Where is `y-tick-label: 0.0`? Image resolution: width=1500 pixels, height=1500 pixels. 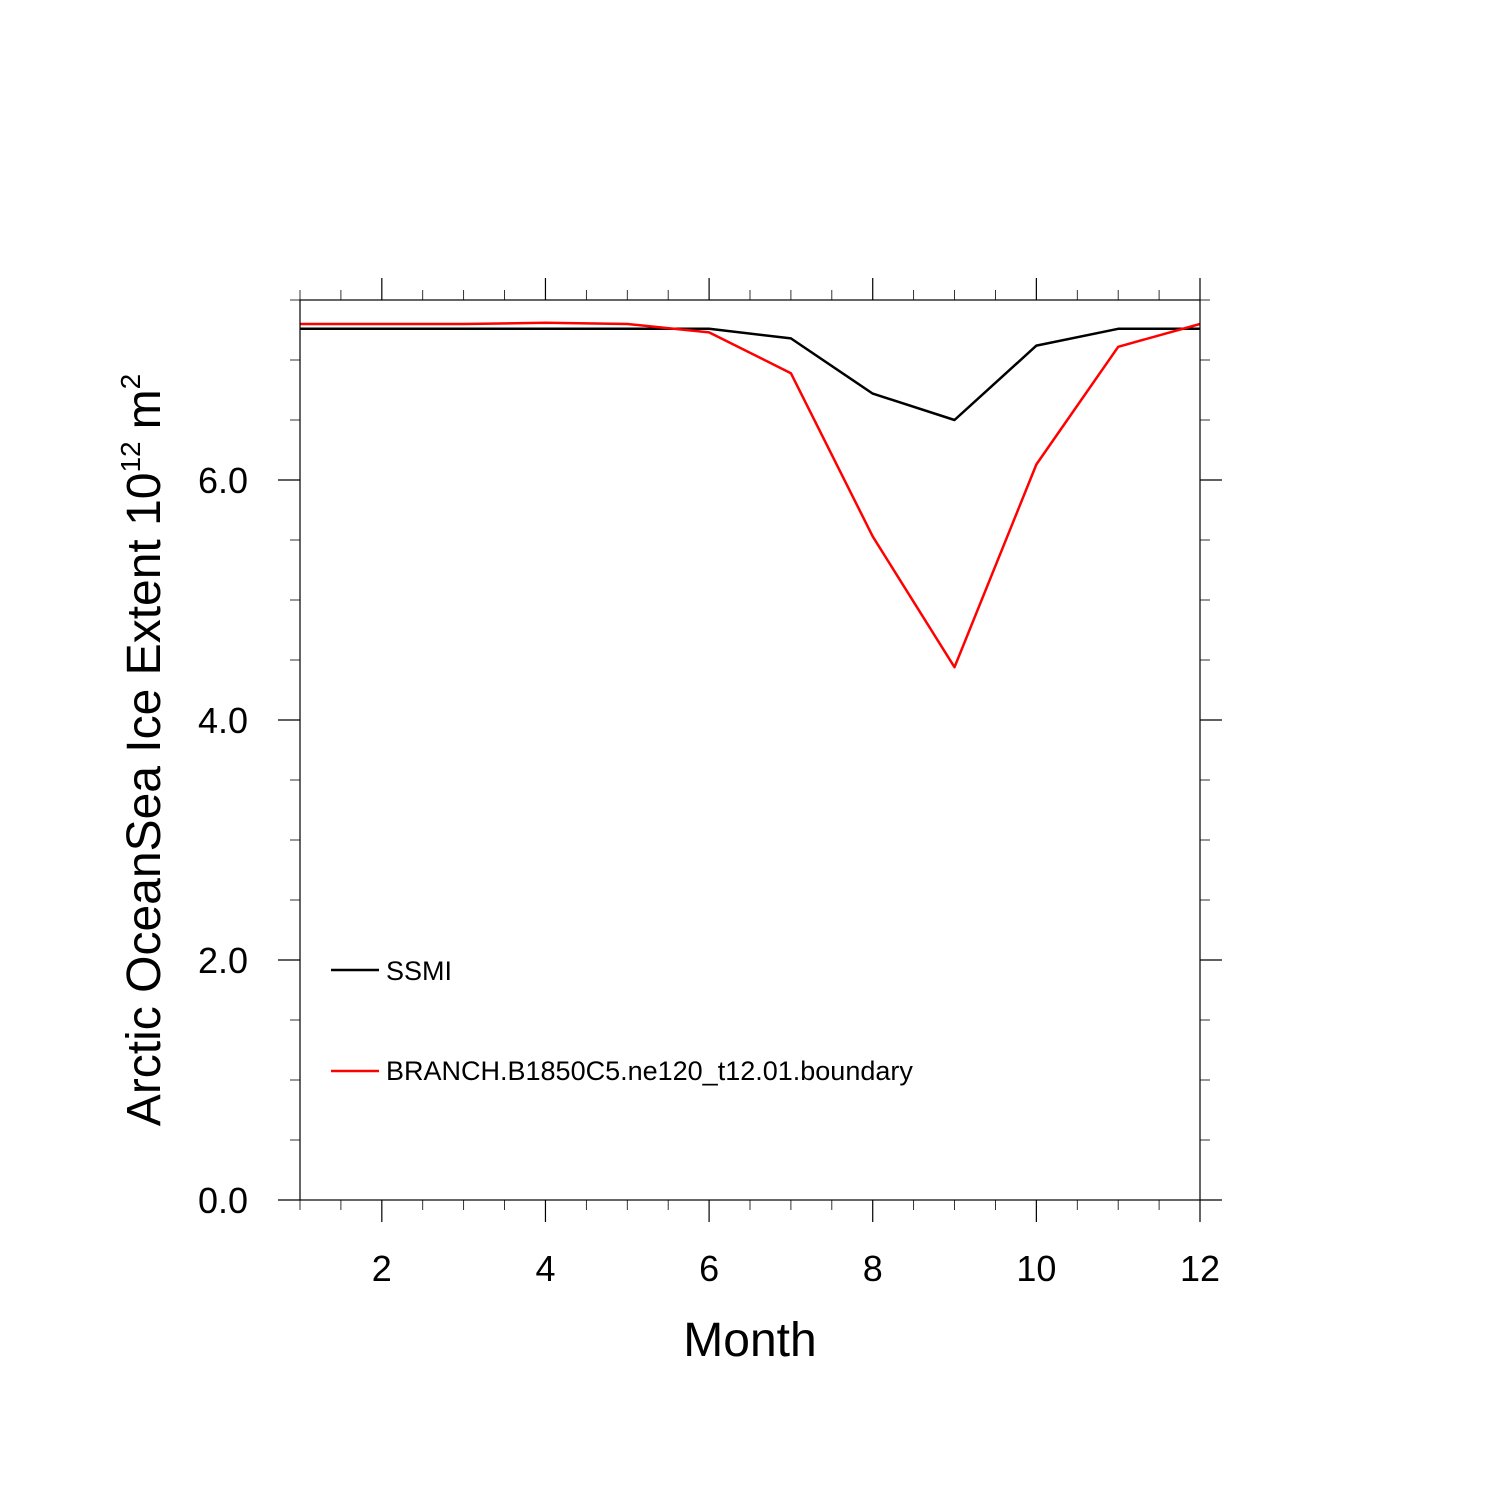
y-tick-label: 0.0 is located at coordinates (223, 1200).